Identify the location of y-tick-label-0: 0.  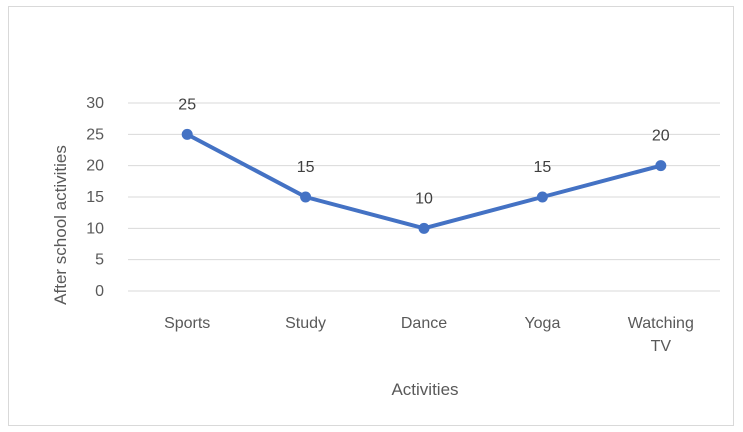
(99, 291).